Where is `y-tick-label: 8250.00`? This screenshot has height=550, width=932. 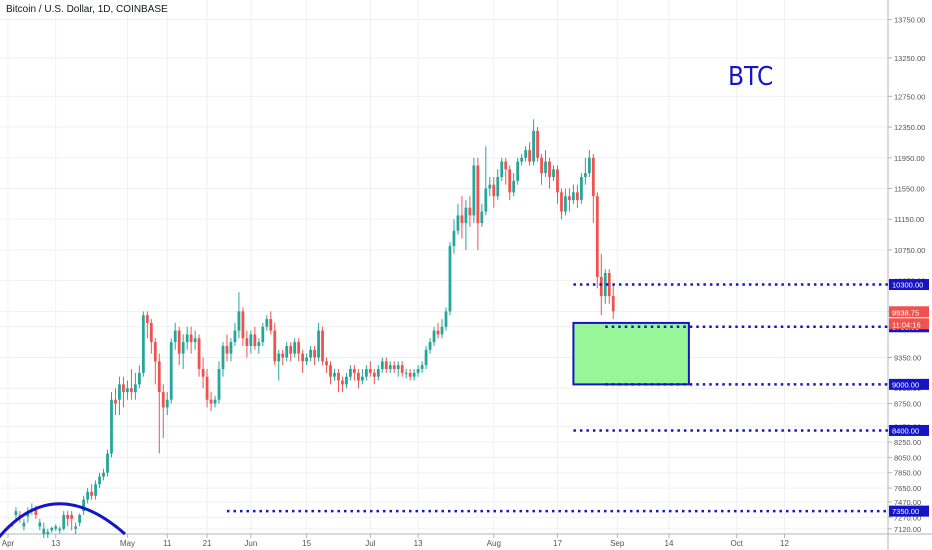
y-tick-label: 8250.00 is located at coordinates (907, 442).